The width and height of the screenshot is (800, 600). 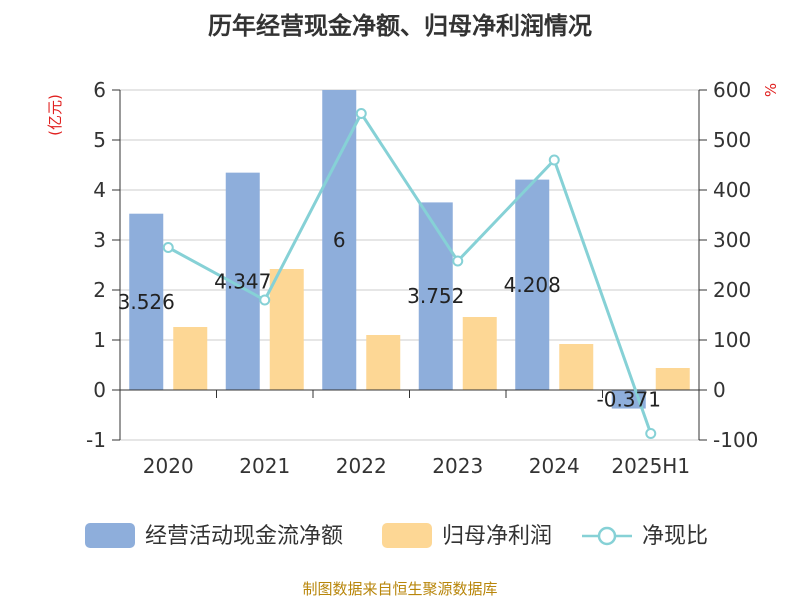 I want to click on source-note: 制图数据来自恒生聚源数据库, so click(x=399, y=589).